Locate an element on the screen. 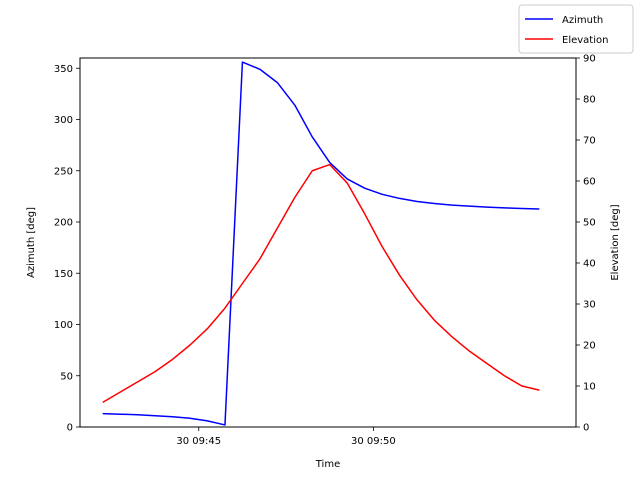 This screenshot has width=640, height=480. y-right-tick-label: 0 is located at coordinates (586, 428).